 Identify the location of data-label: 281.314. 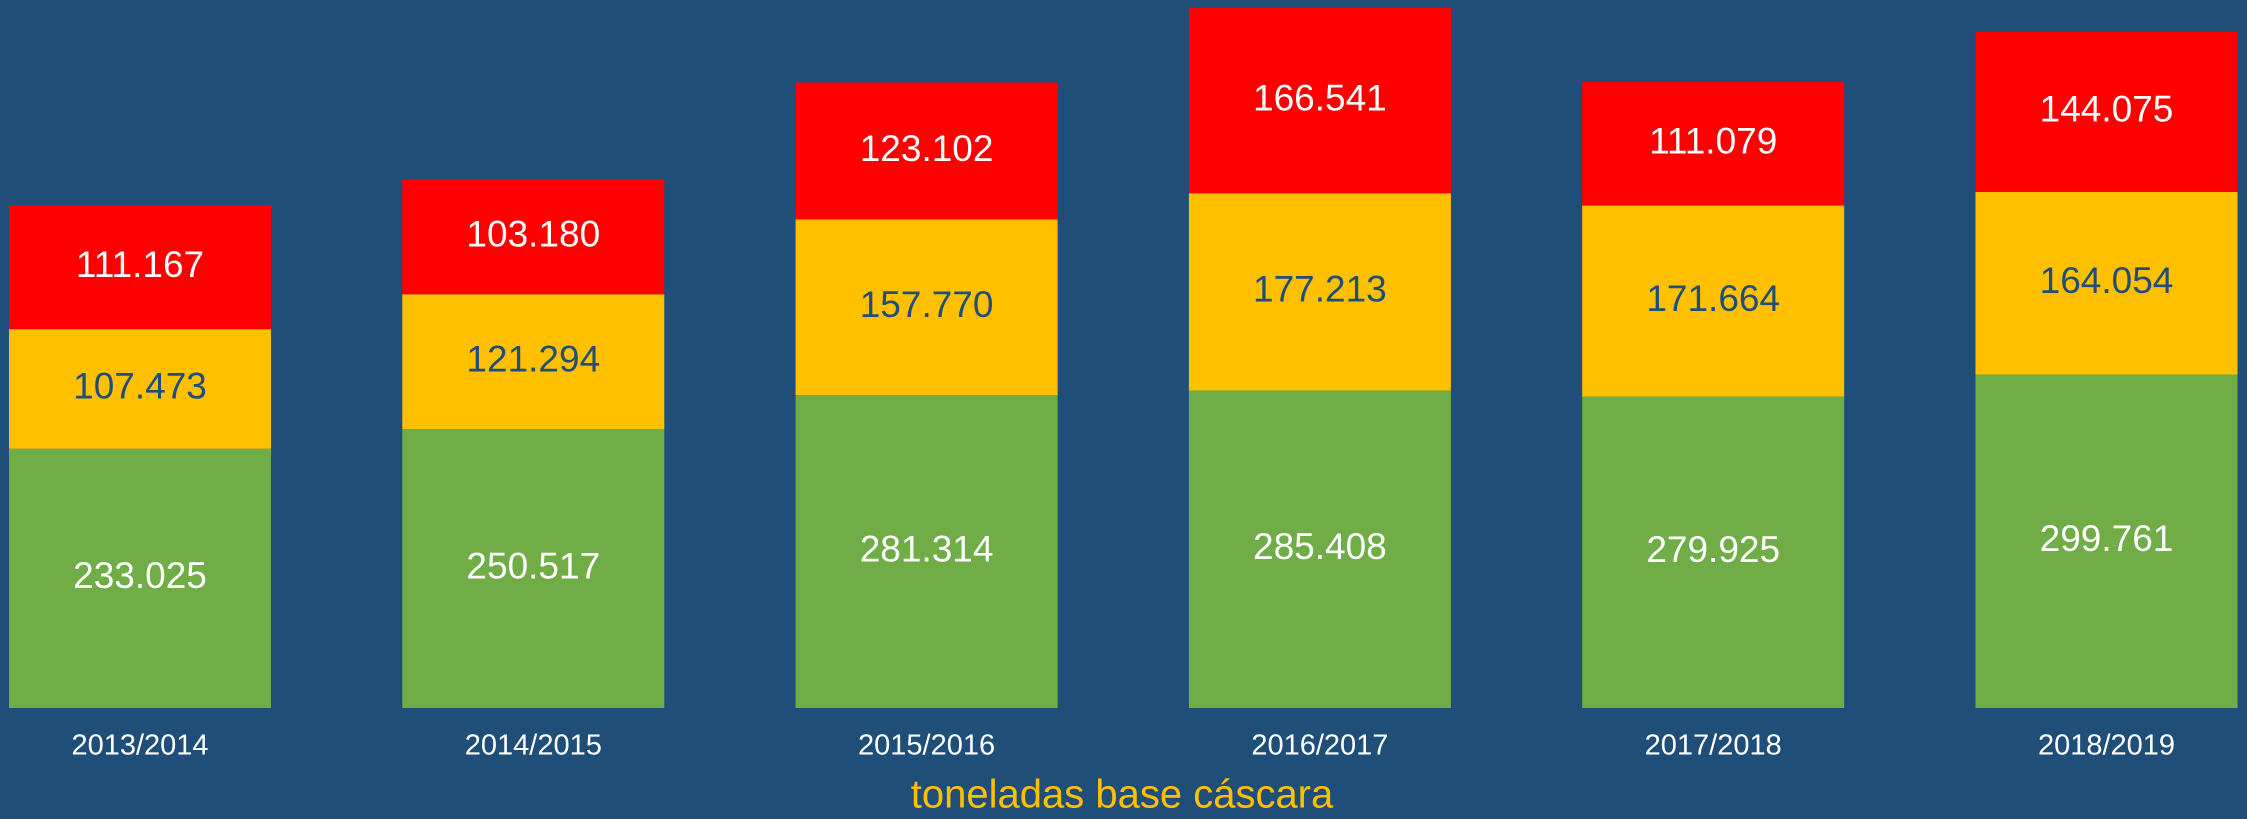
(927, 548).